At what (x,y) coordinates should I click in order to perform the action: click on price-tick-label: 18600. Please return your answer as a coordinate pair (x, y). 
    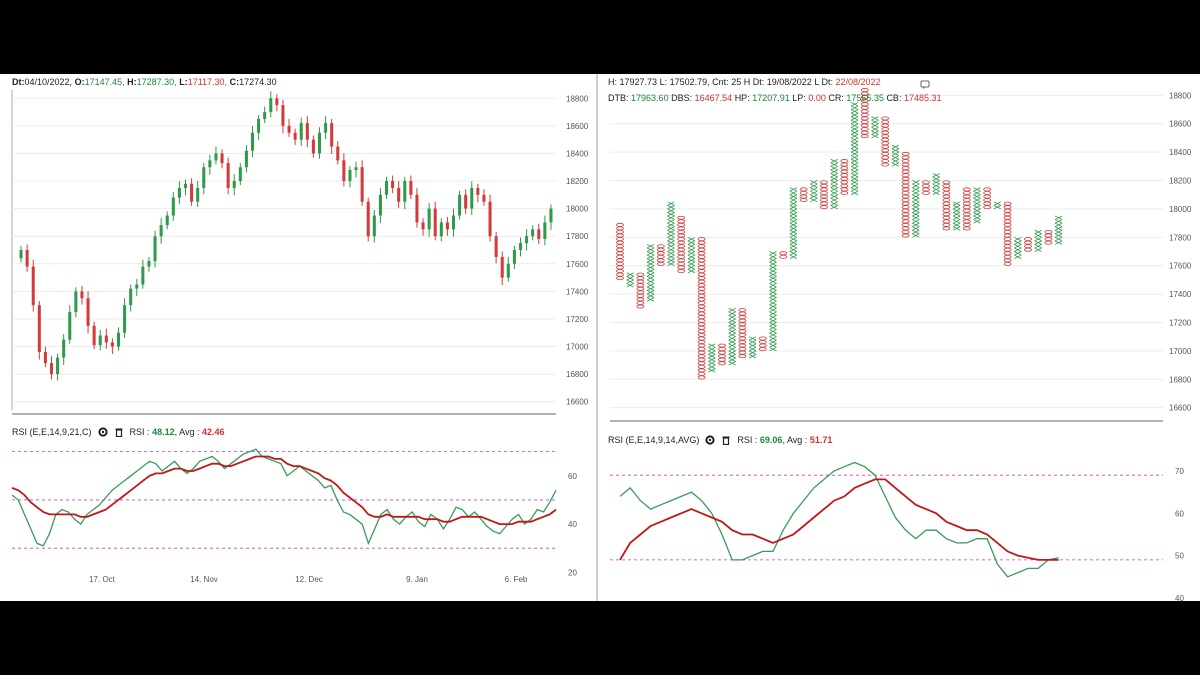
    Looking at the image, I should click on (1180, 124).